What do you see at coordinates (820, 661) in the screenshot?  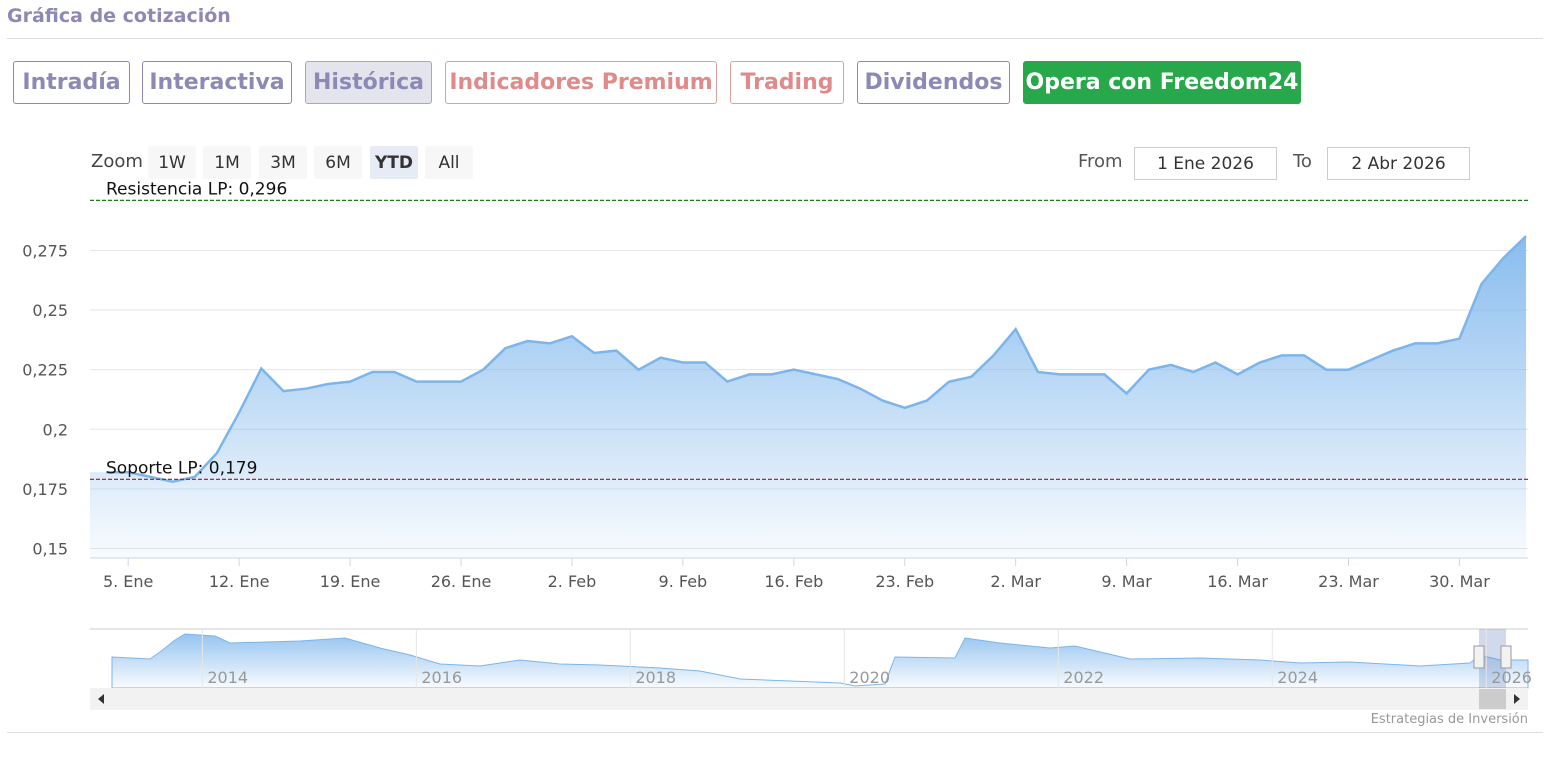 I see `navigator-series` at bounding box center [820, 661].